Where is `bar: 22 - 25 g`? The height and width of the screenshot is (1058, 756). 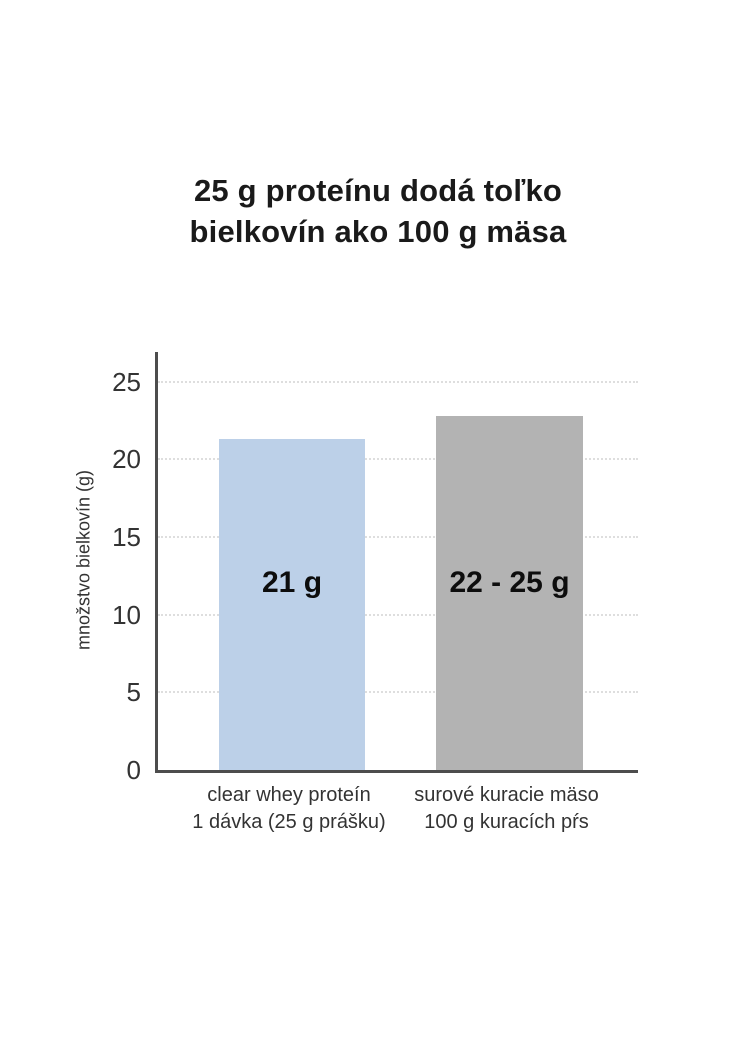
bar: 22 - 25 g is located at coordinates (509, 593).